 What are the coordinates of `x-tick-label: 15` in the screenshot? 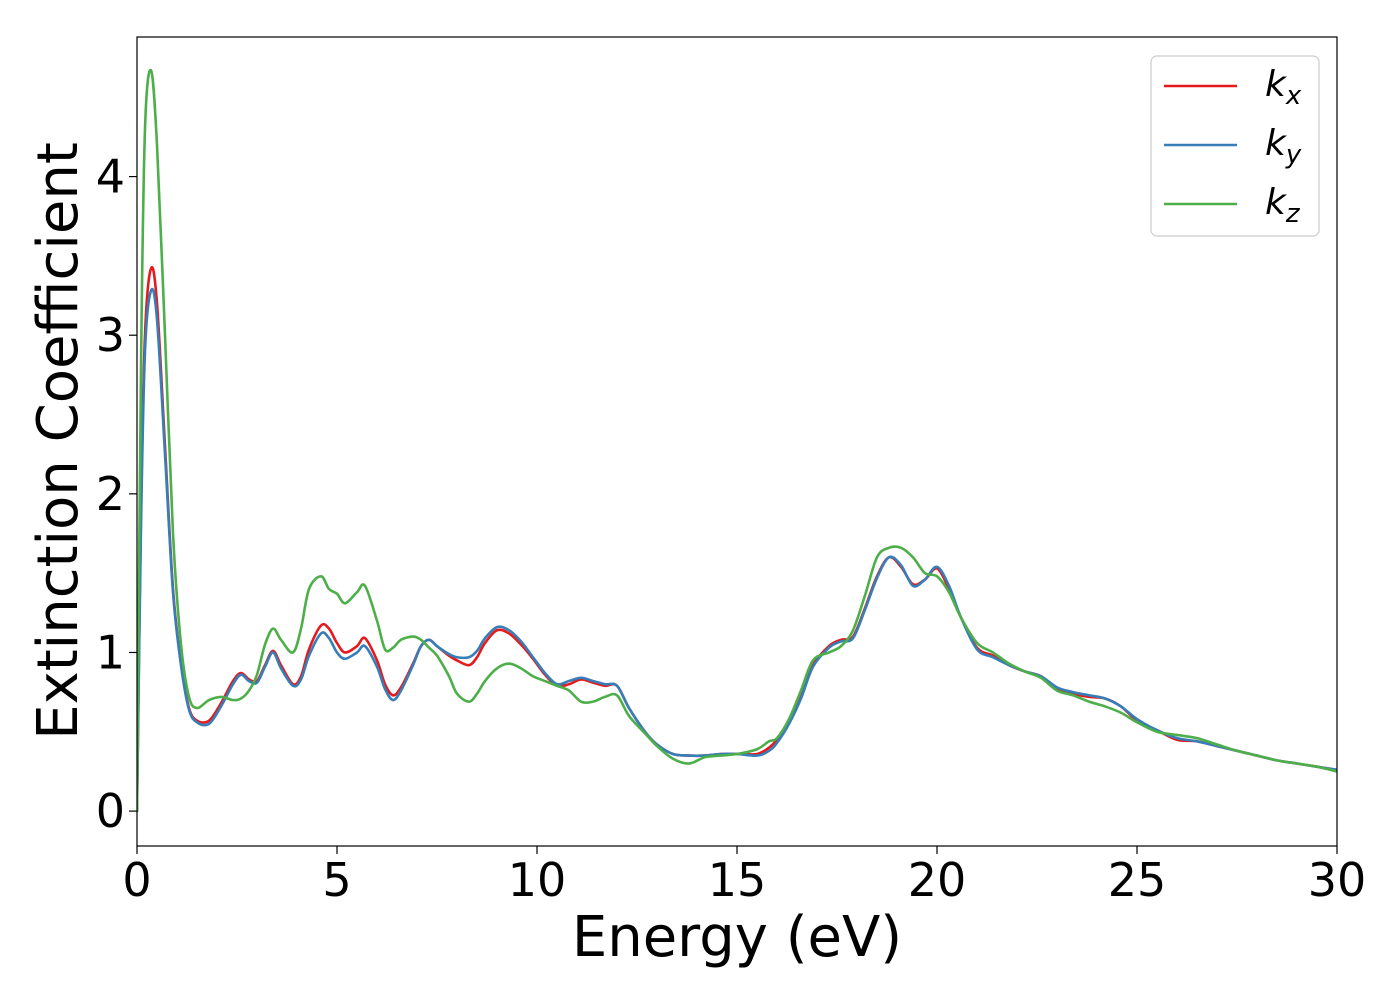 It's located at (737, 880).